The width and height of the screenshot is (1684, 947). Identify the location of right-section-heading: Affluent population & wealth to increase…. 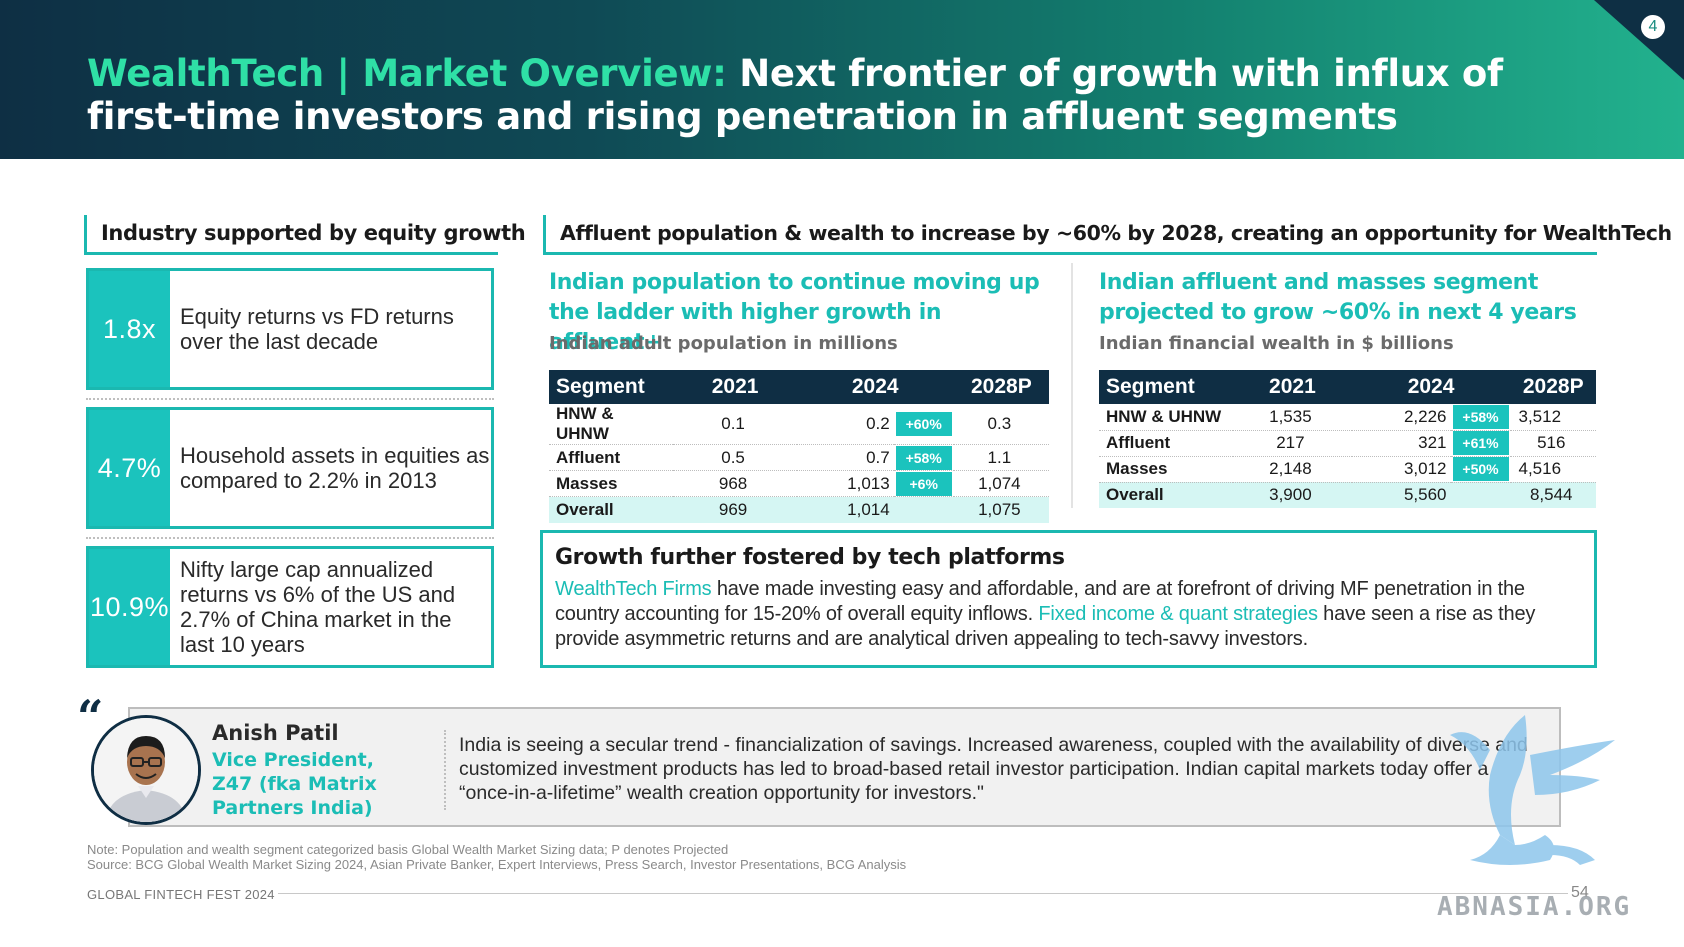
(1107, 235).